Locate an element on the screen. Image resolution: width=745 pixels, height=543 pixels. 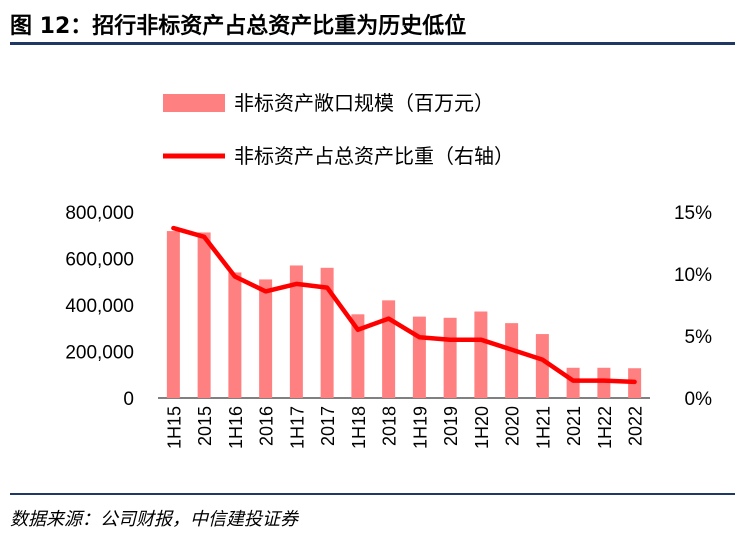
x-tick-label: 2018 is located at coordinates (390, 426).